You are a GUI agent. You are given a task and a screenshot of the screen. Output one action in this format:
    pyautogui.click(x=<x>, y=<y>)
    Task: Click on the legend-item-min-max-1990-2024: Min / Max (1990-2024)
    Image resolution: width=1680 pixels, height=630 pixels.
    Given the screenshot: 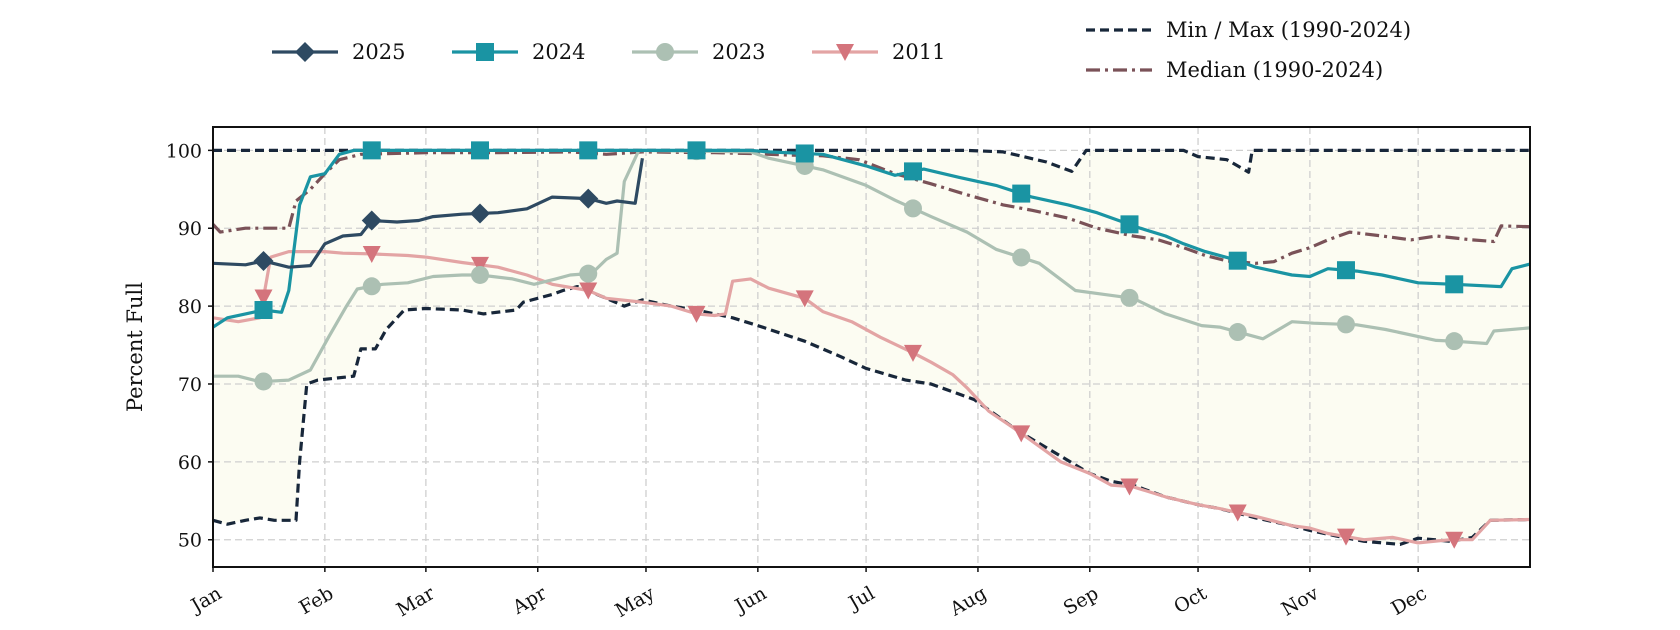 What is the action you would take?
    pyautogui.click(x=1248, y=30)
    